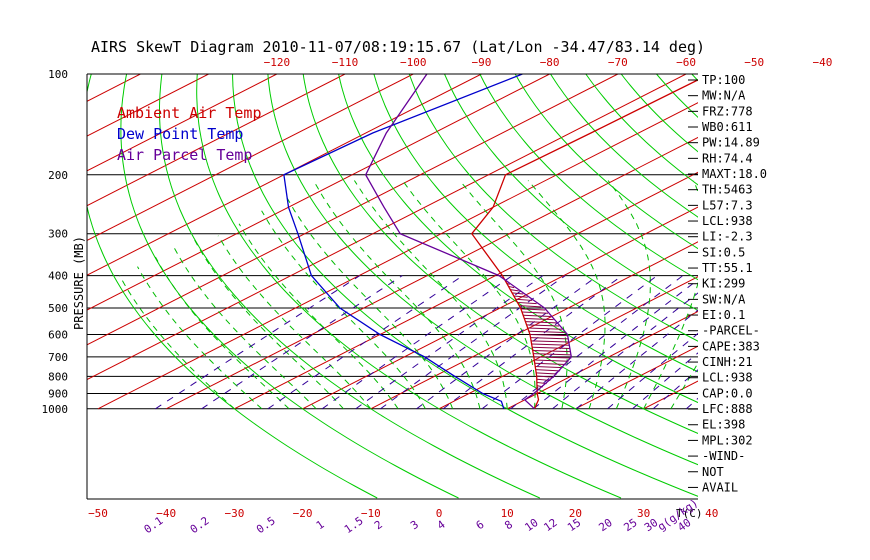  What do you see at coordinates (58, 376) in the screenshot?
I see `pressure-tick-label: 800` at bounding box center [58, 376].